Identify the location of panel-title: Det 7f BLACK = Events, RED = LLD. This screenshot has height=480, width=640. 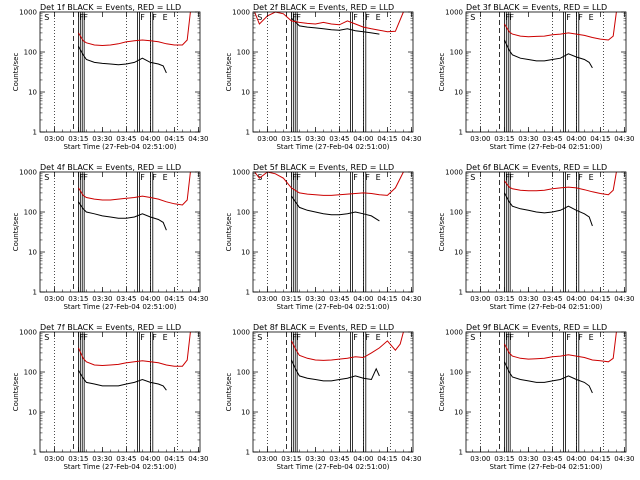
(110, 327).